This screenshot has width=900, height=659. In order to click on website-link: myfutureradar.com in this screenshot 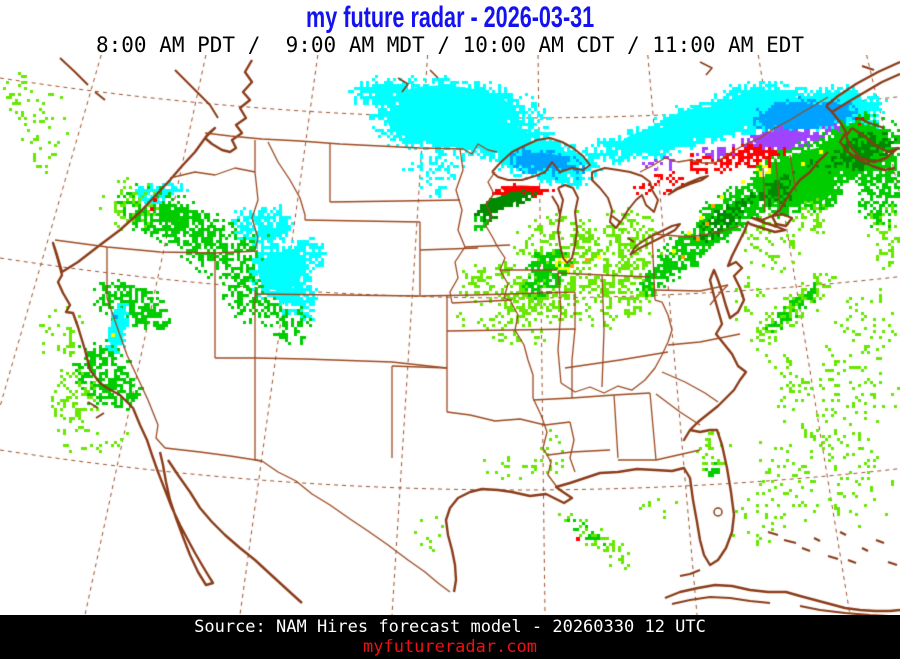, I will do `click(450, 647)`.